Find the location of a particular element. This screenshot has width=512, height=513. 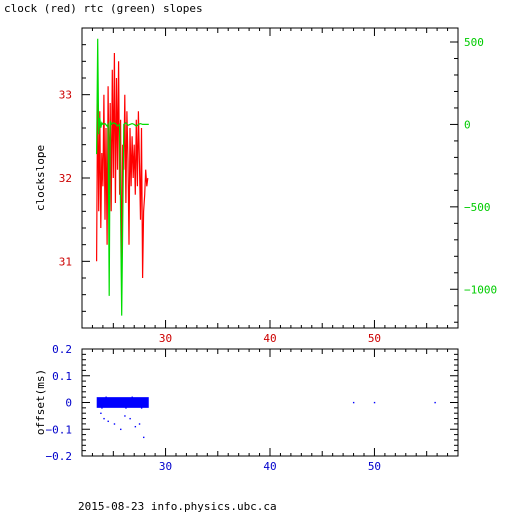

offset-dense-band is located at coordinates (122, 402).